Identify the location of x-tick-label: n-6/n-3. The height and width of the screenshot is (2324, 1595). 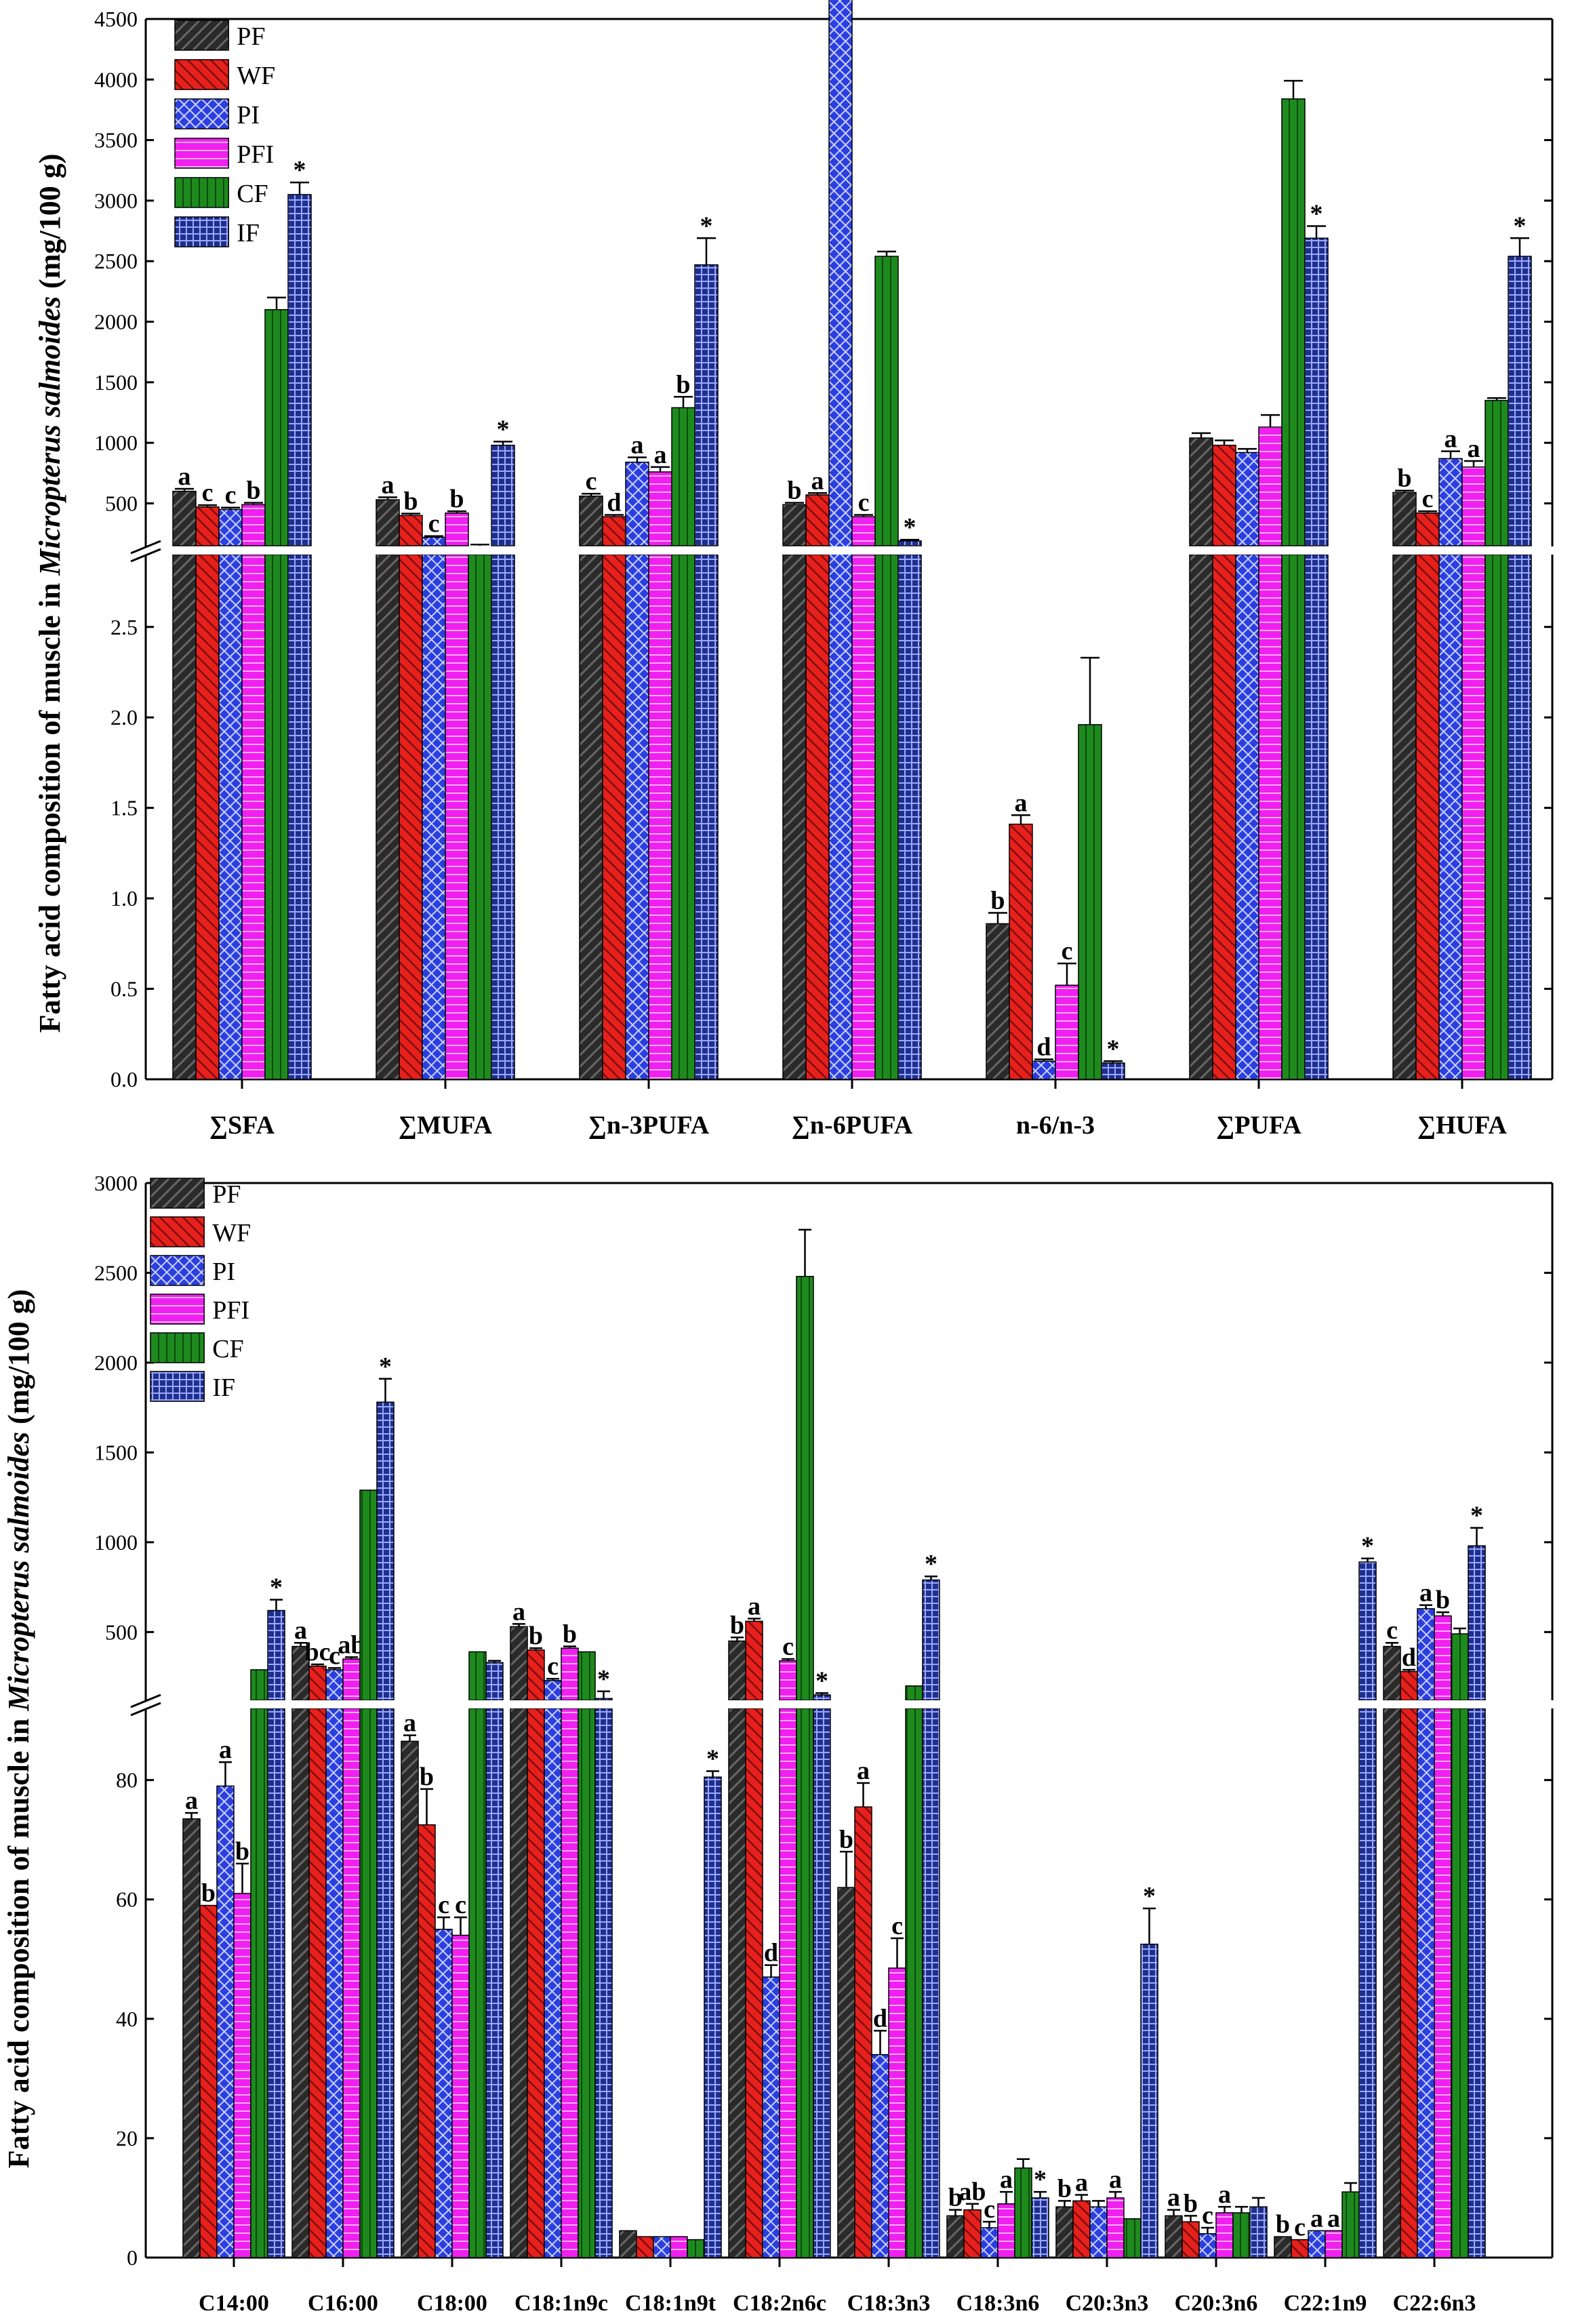
(1055, 1125).